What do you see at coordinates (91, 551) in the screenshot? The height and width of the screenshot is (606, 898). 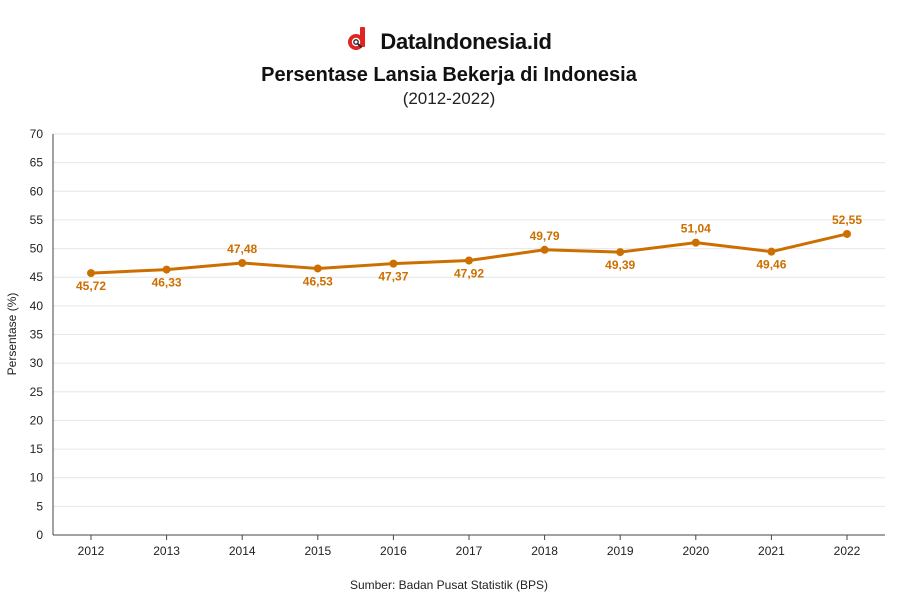 I see `x-tick-label: 2012` at bounding box center [91, 551].